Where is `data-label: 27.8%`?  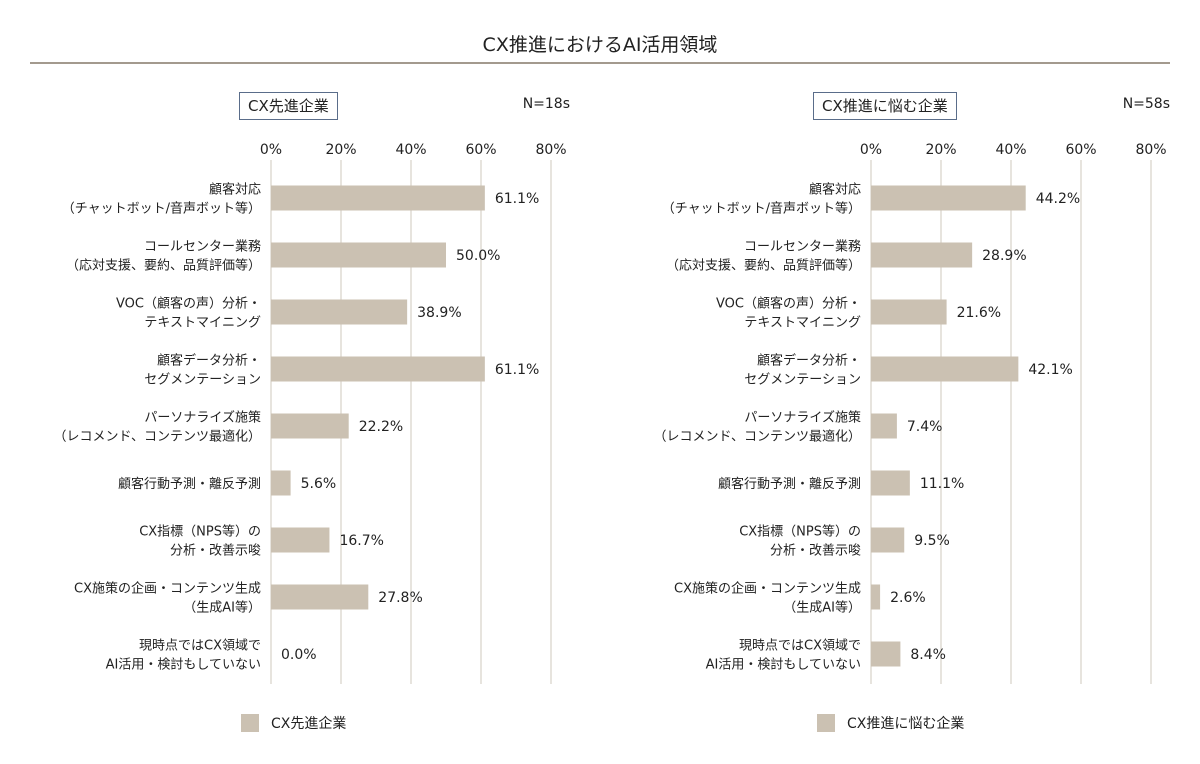 data-label: 27.8% is located at coordinates (400, 598).